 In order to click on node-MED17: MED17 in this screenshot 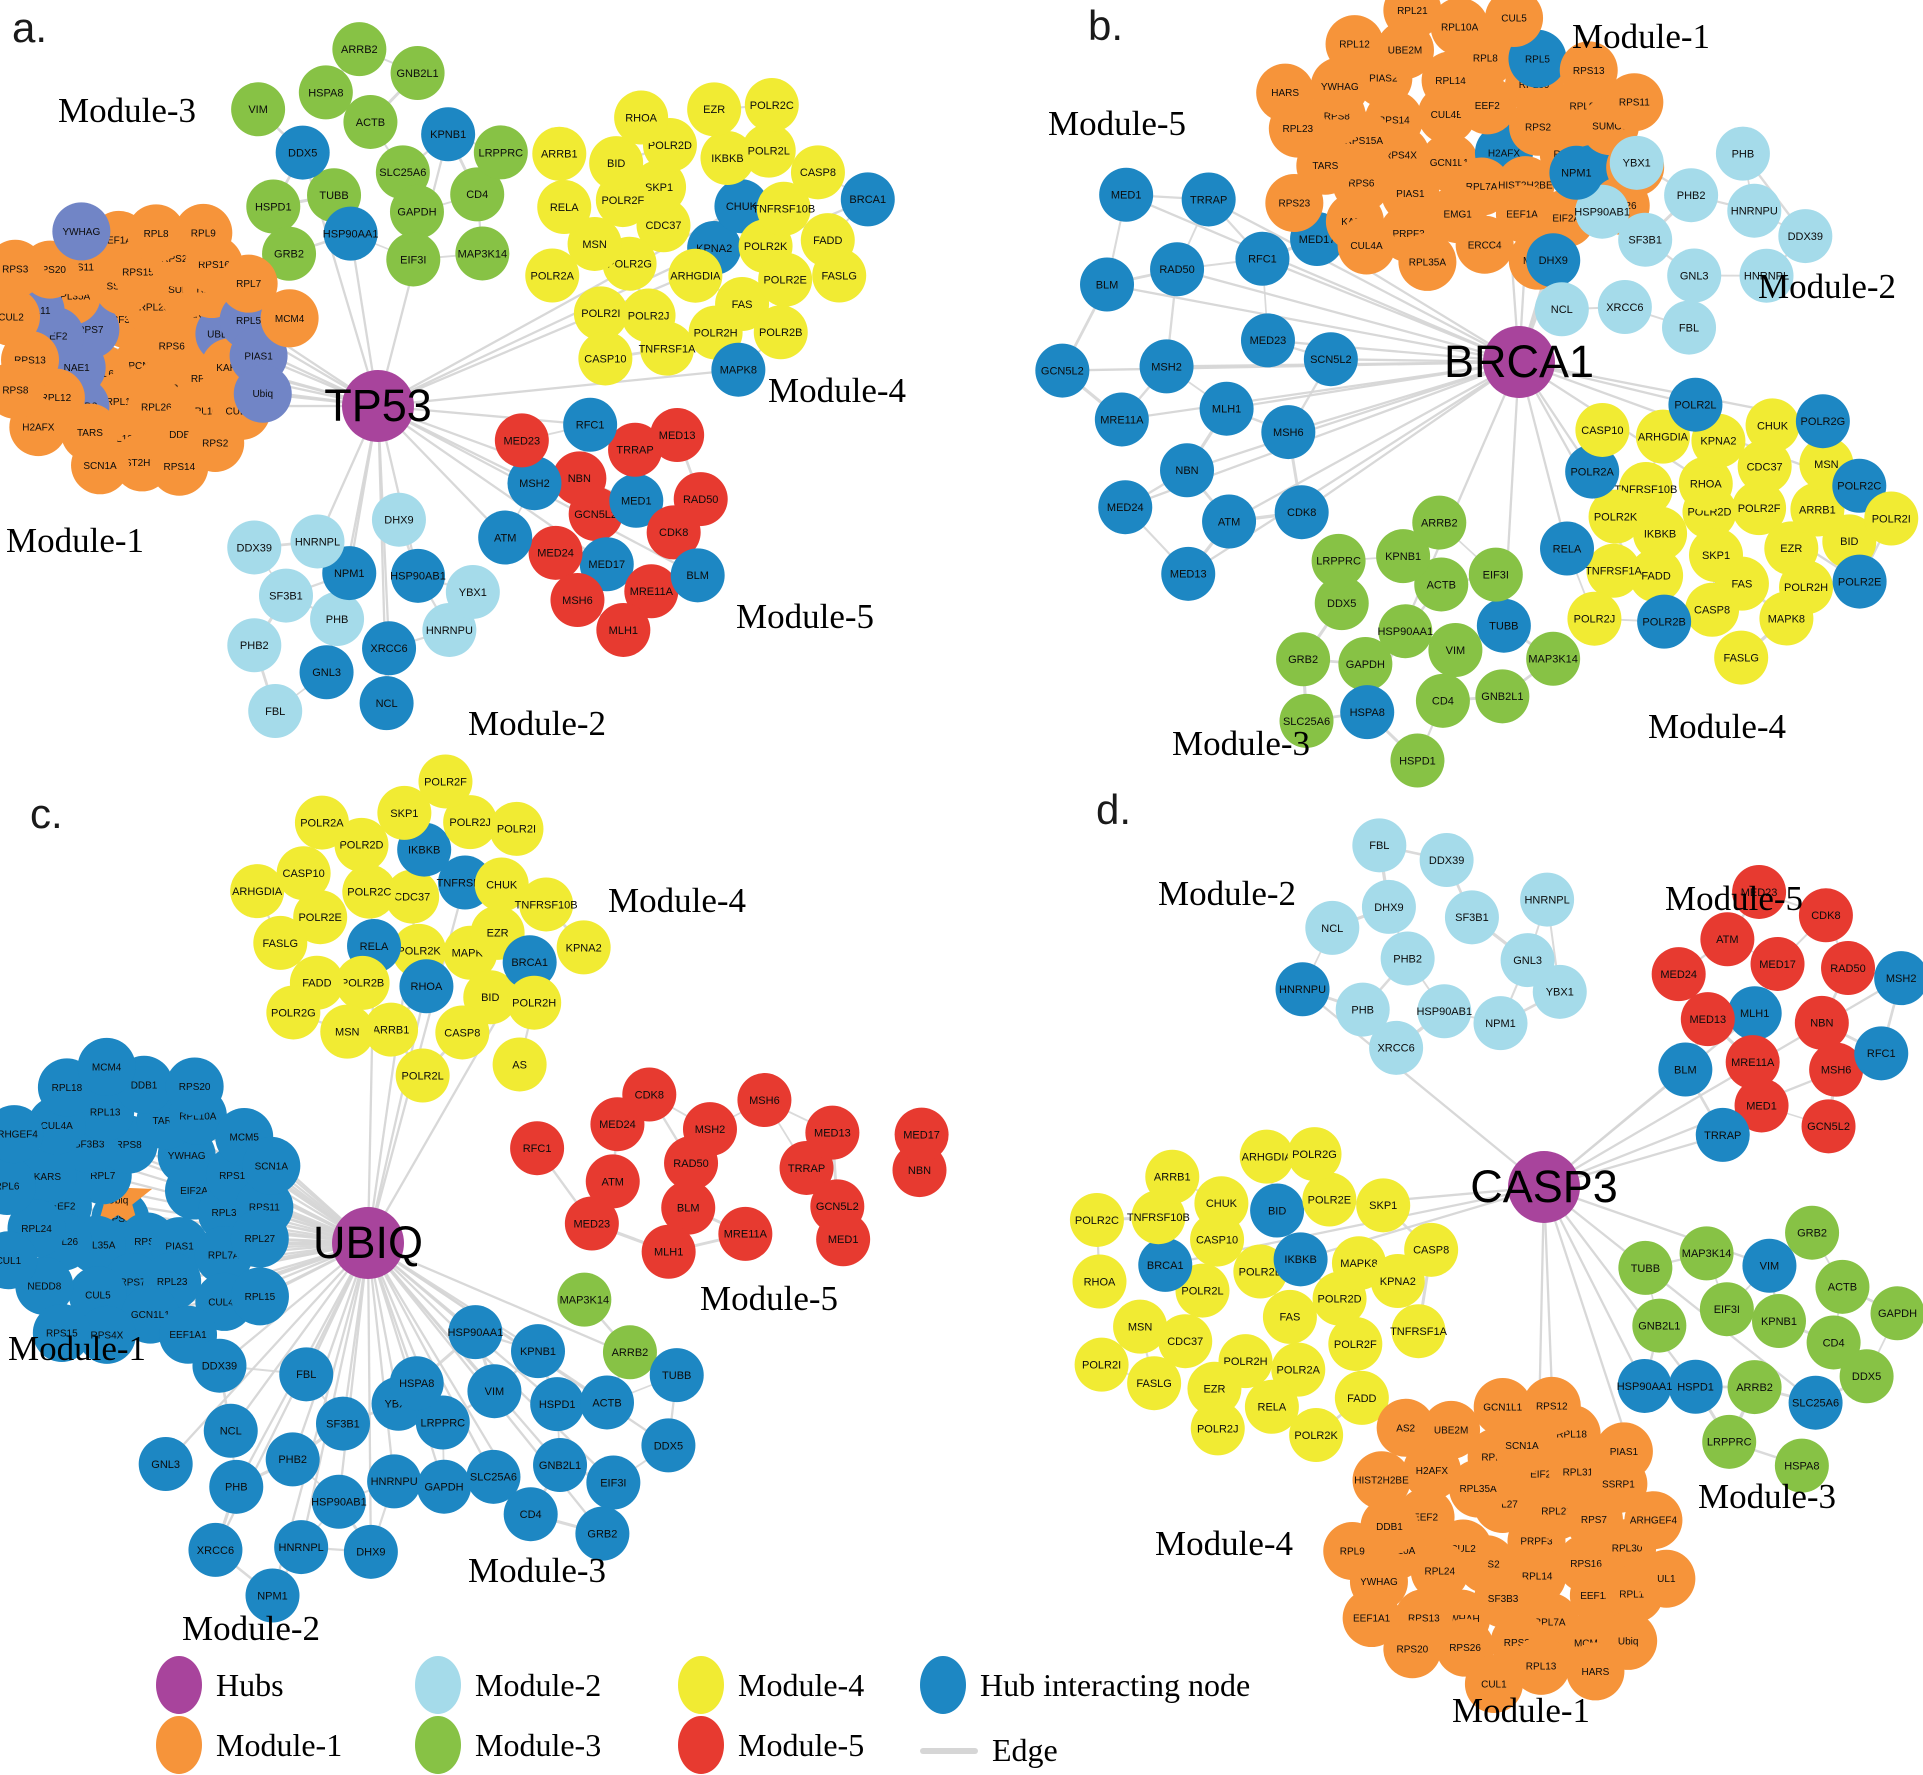, I will do `click(1777, 963)`.